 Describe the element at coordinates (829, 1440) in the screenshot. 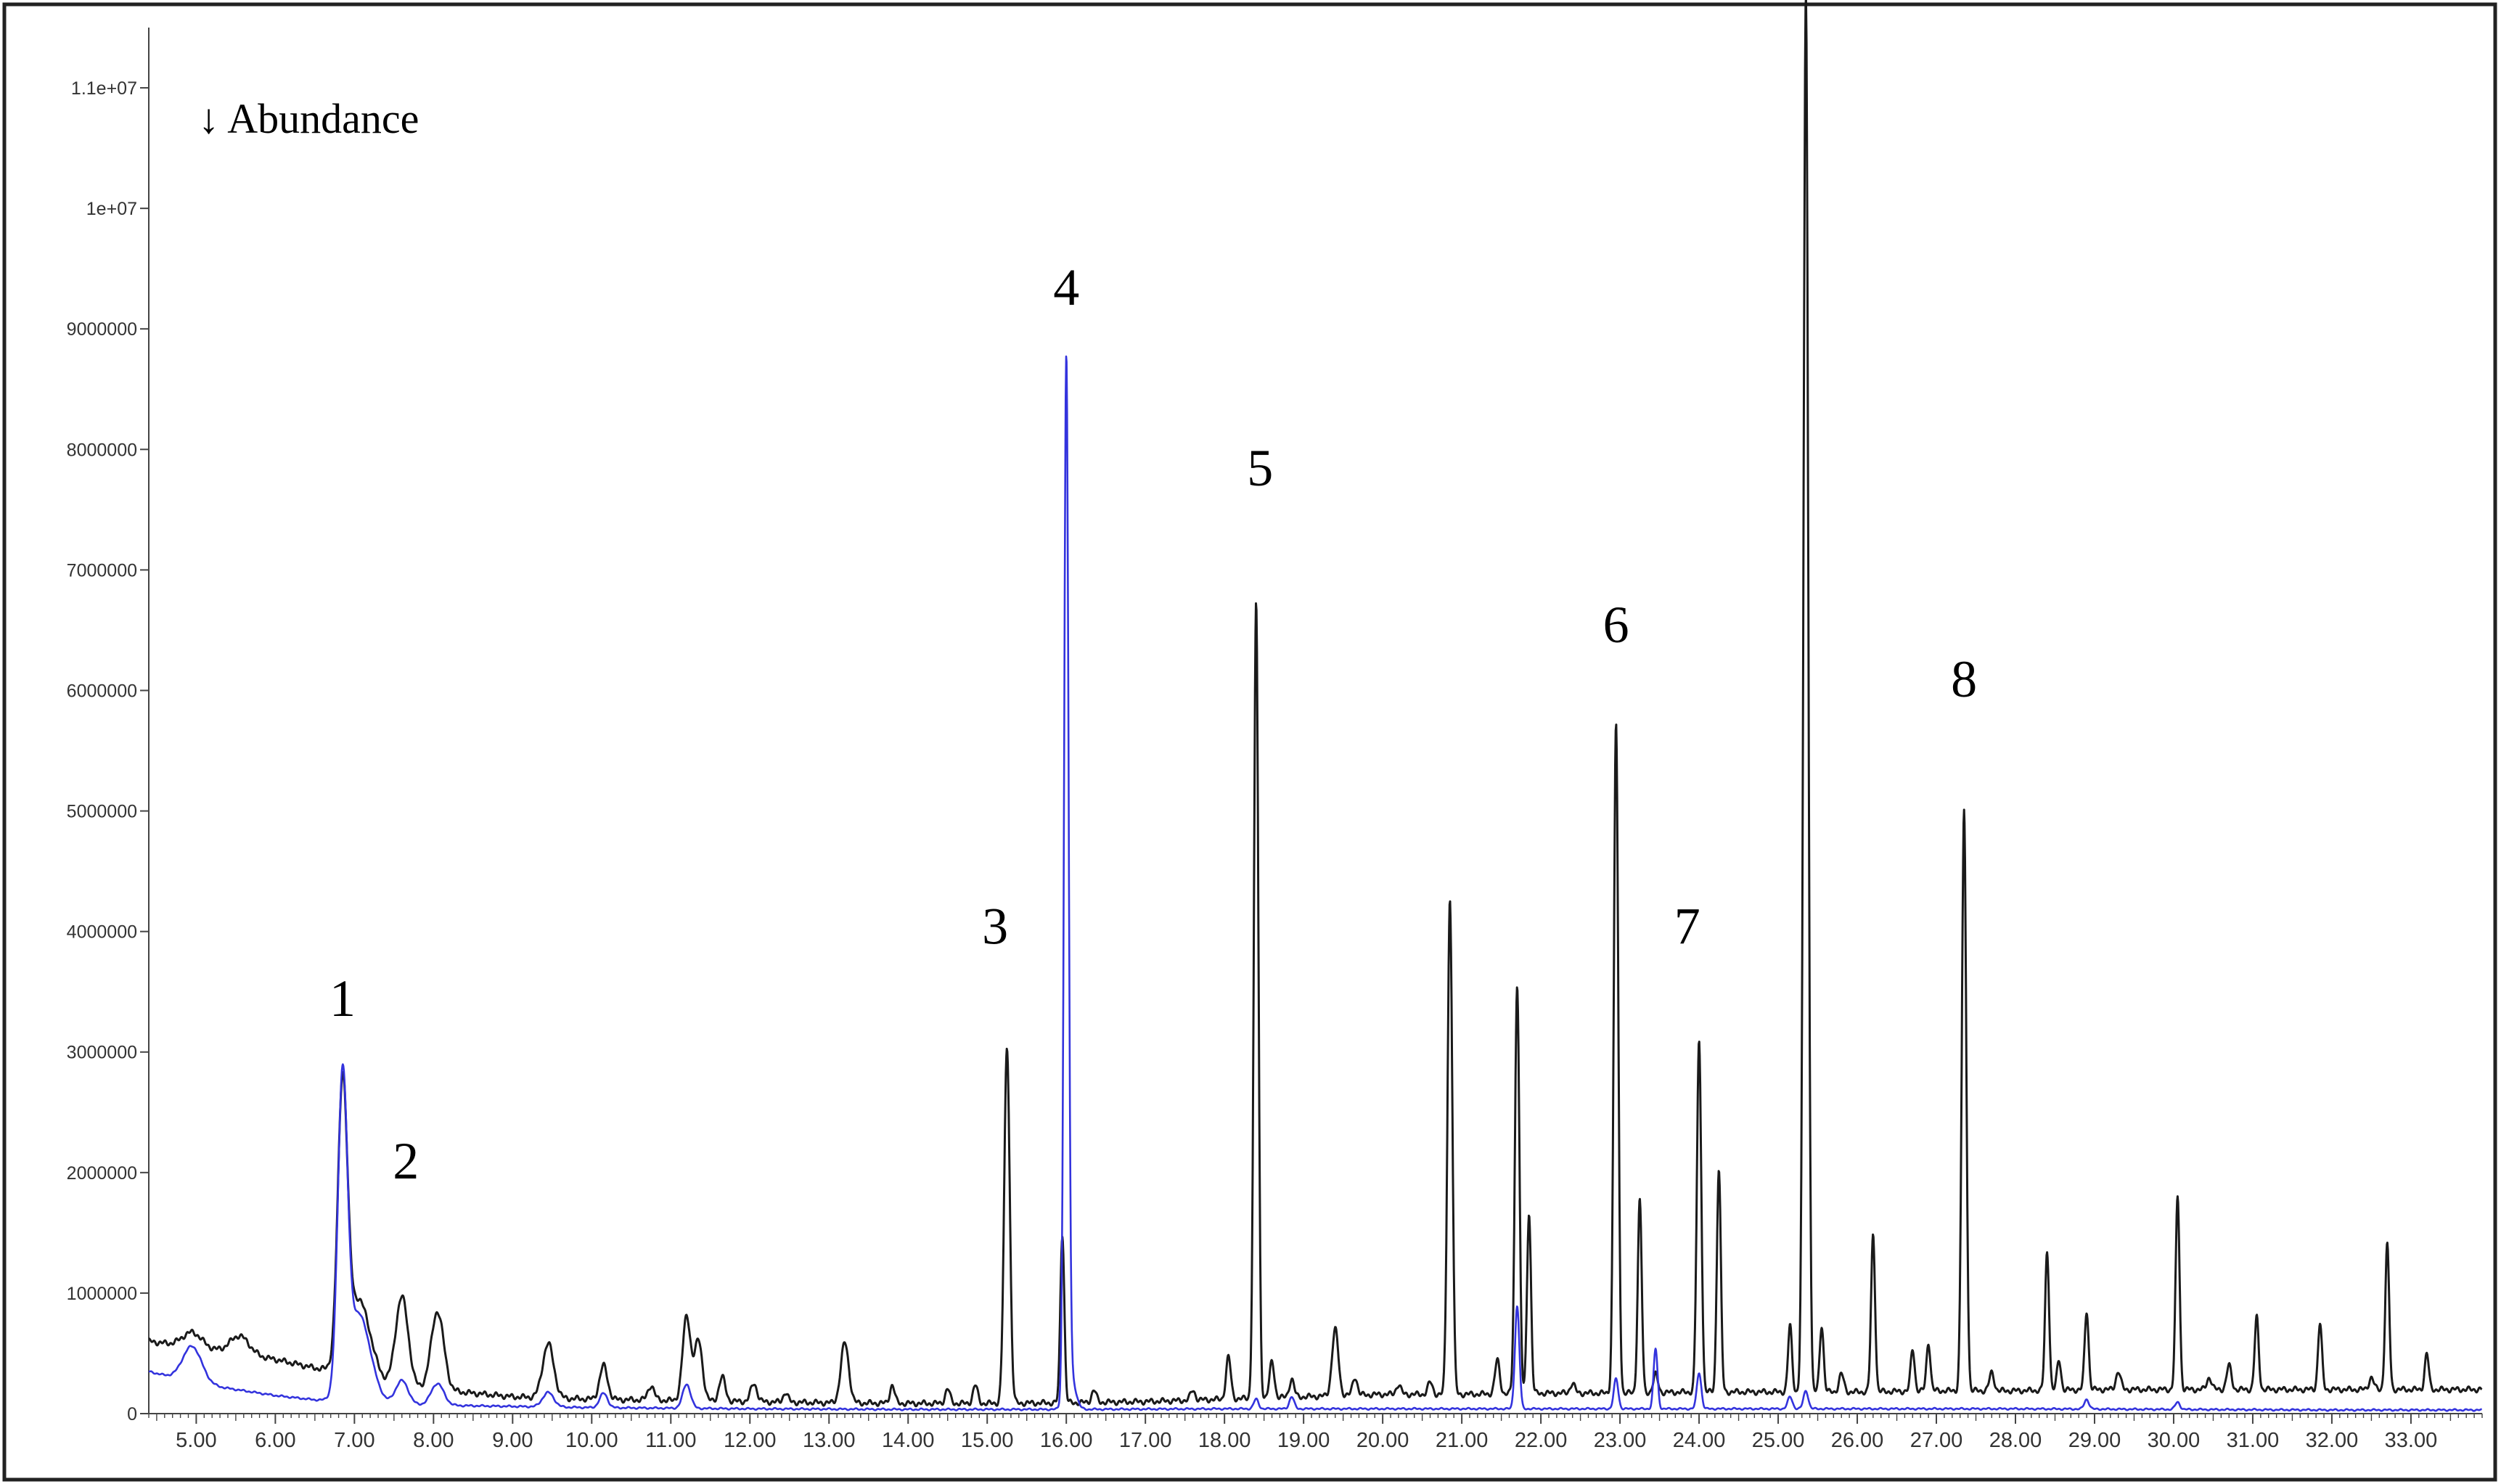

I see `x-tick-label: 13.00` at that location.